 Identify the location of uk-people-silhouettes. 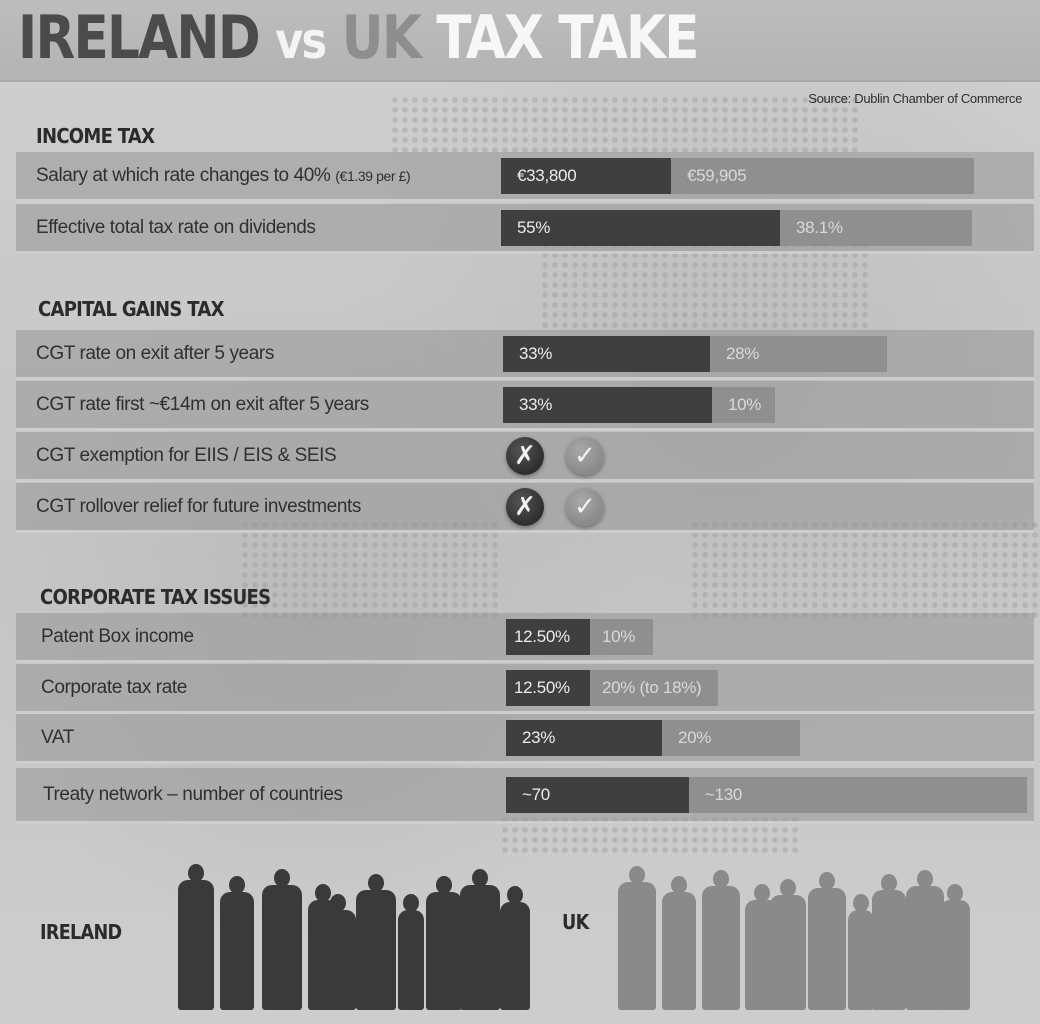
(790, 935).